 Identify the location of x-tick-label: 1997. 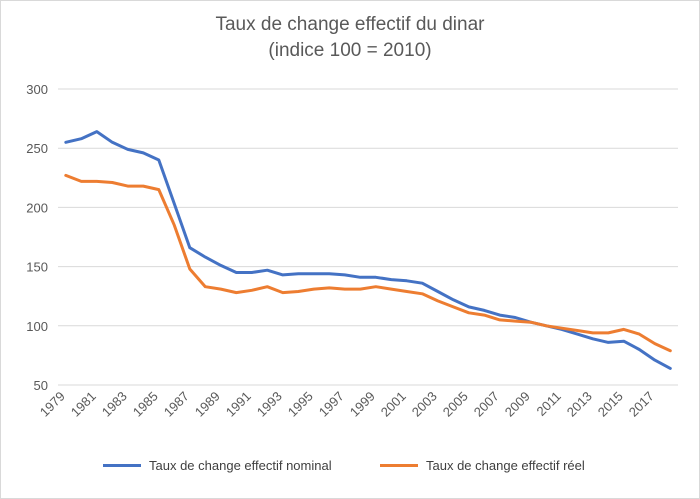
(331, 404).